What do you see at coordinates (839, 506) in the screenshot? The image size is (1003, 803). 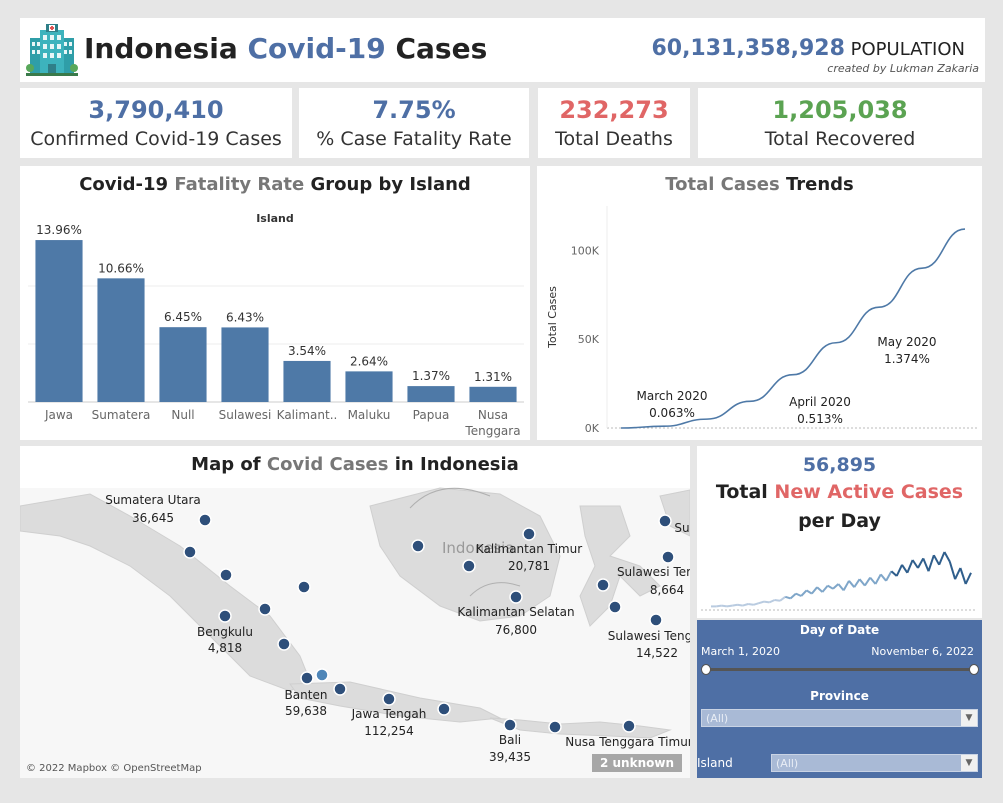 I see `active-cases-title: Total New Active Cases per Day` at bounding box center [839, 506].